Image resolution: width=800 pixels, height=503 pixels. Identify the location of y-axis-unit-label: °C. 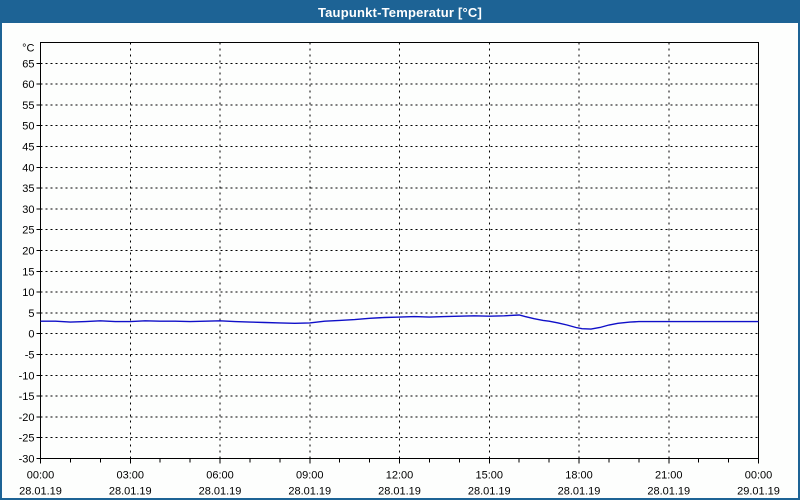
(28, 49).